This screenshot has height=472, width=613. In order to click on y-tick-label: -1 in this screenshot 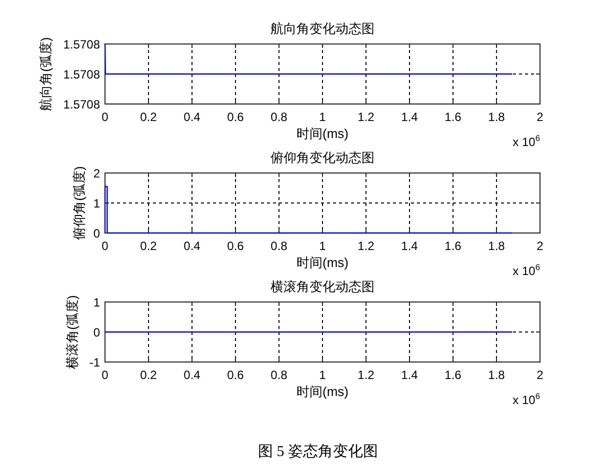, I will do `click(94, 363)`.